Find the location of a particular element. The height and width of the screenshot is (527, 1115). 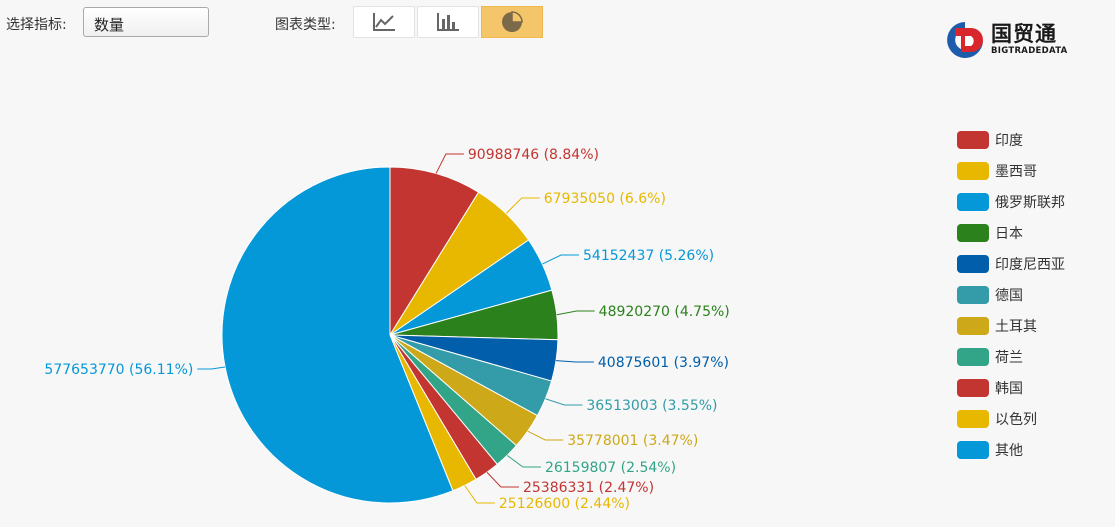

legend-item: 以色列 is located at coordinates (997, 419).